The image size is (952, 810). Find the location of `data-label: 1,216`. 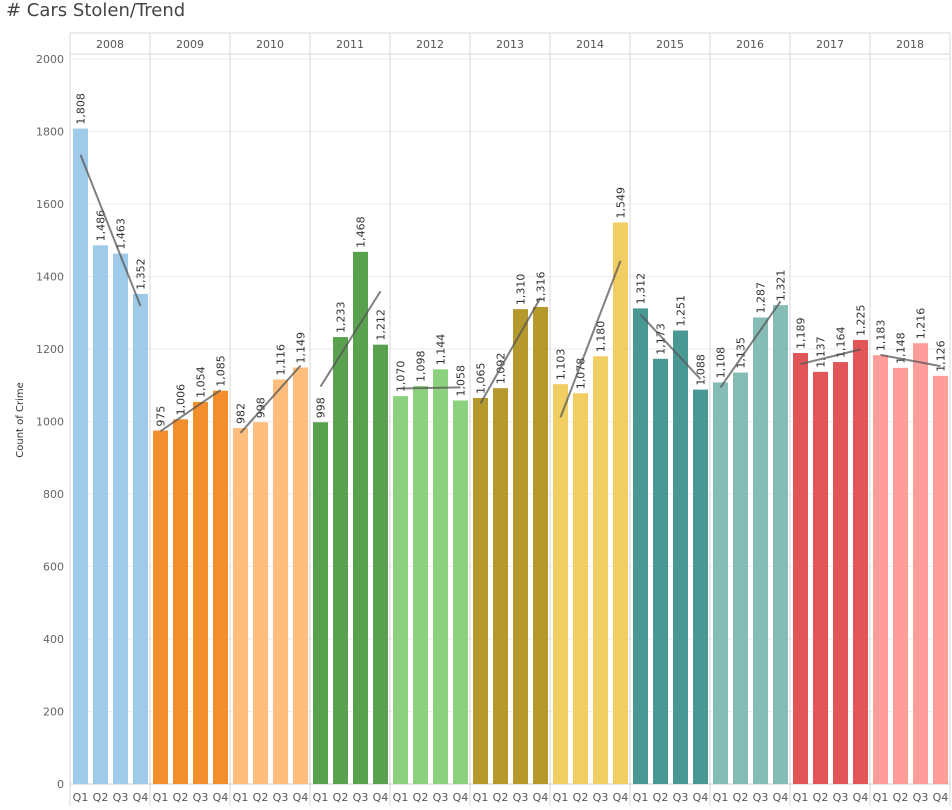

data-label: 1,216 is located at coordinates (921, 324).